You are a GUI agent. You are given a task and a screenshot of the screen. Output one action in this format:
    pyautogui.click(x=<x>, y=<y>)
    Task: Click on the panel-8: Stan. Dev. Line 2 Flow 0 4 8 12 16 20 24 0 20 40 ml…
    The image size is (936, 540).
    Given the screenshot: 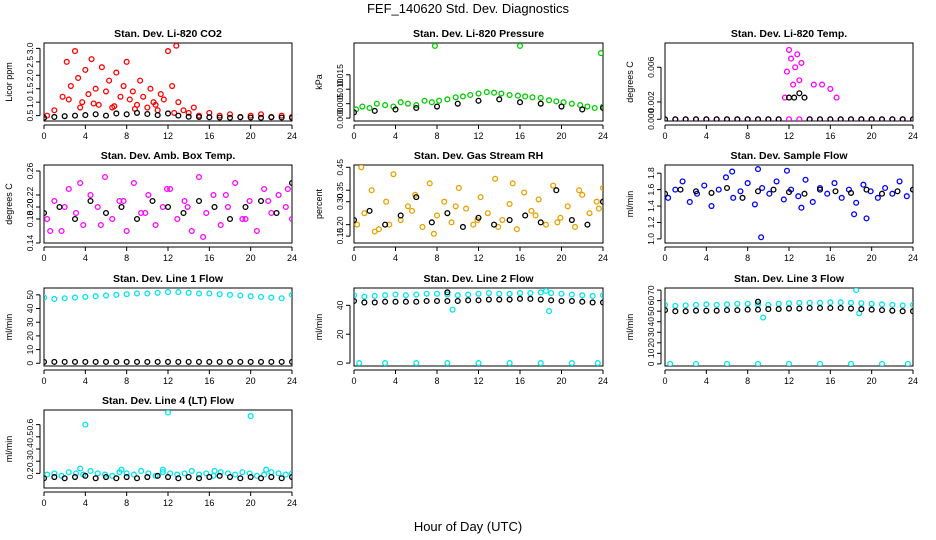 What is the action you would take?
    pyautogui.click(x=461, y=329)
    